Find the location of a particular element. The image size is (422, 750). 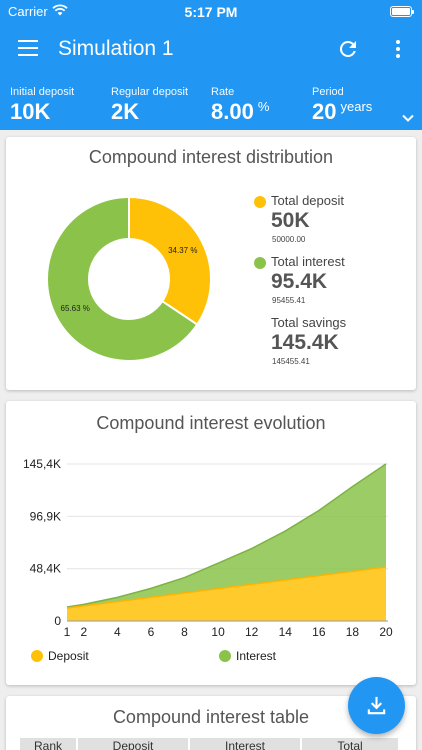

x-tick-label: 8 is located at coordinates (184, 632).